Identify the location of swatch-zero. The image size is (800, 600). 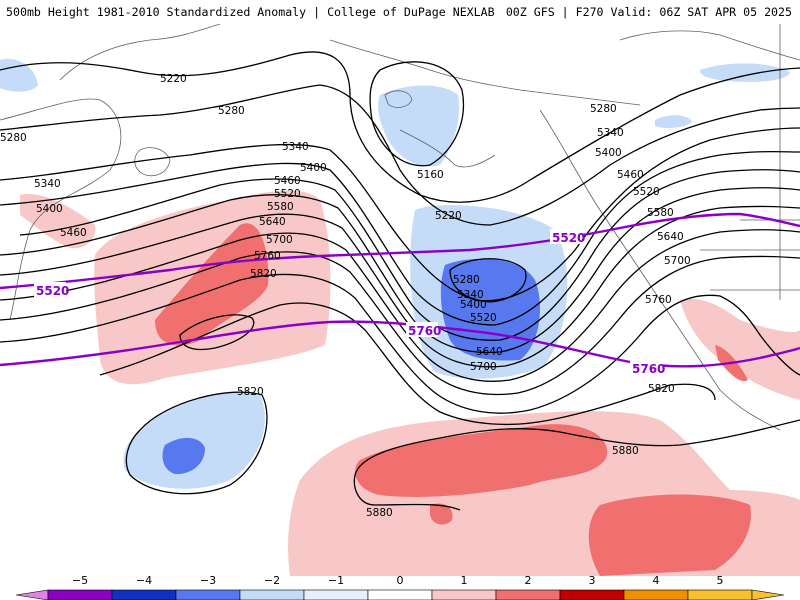
(400, 594).